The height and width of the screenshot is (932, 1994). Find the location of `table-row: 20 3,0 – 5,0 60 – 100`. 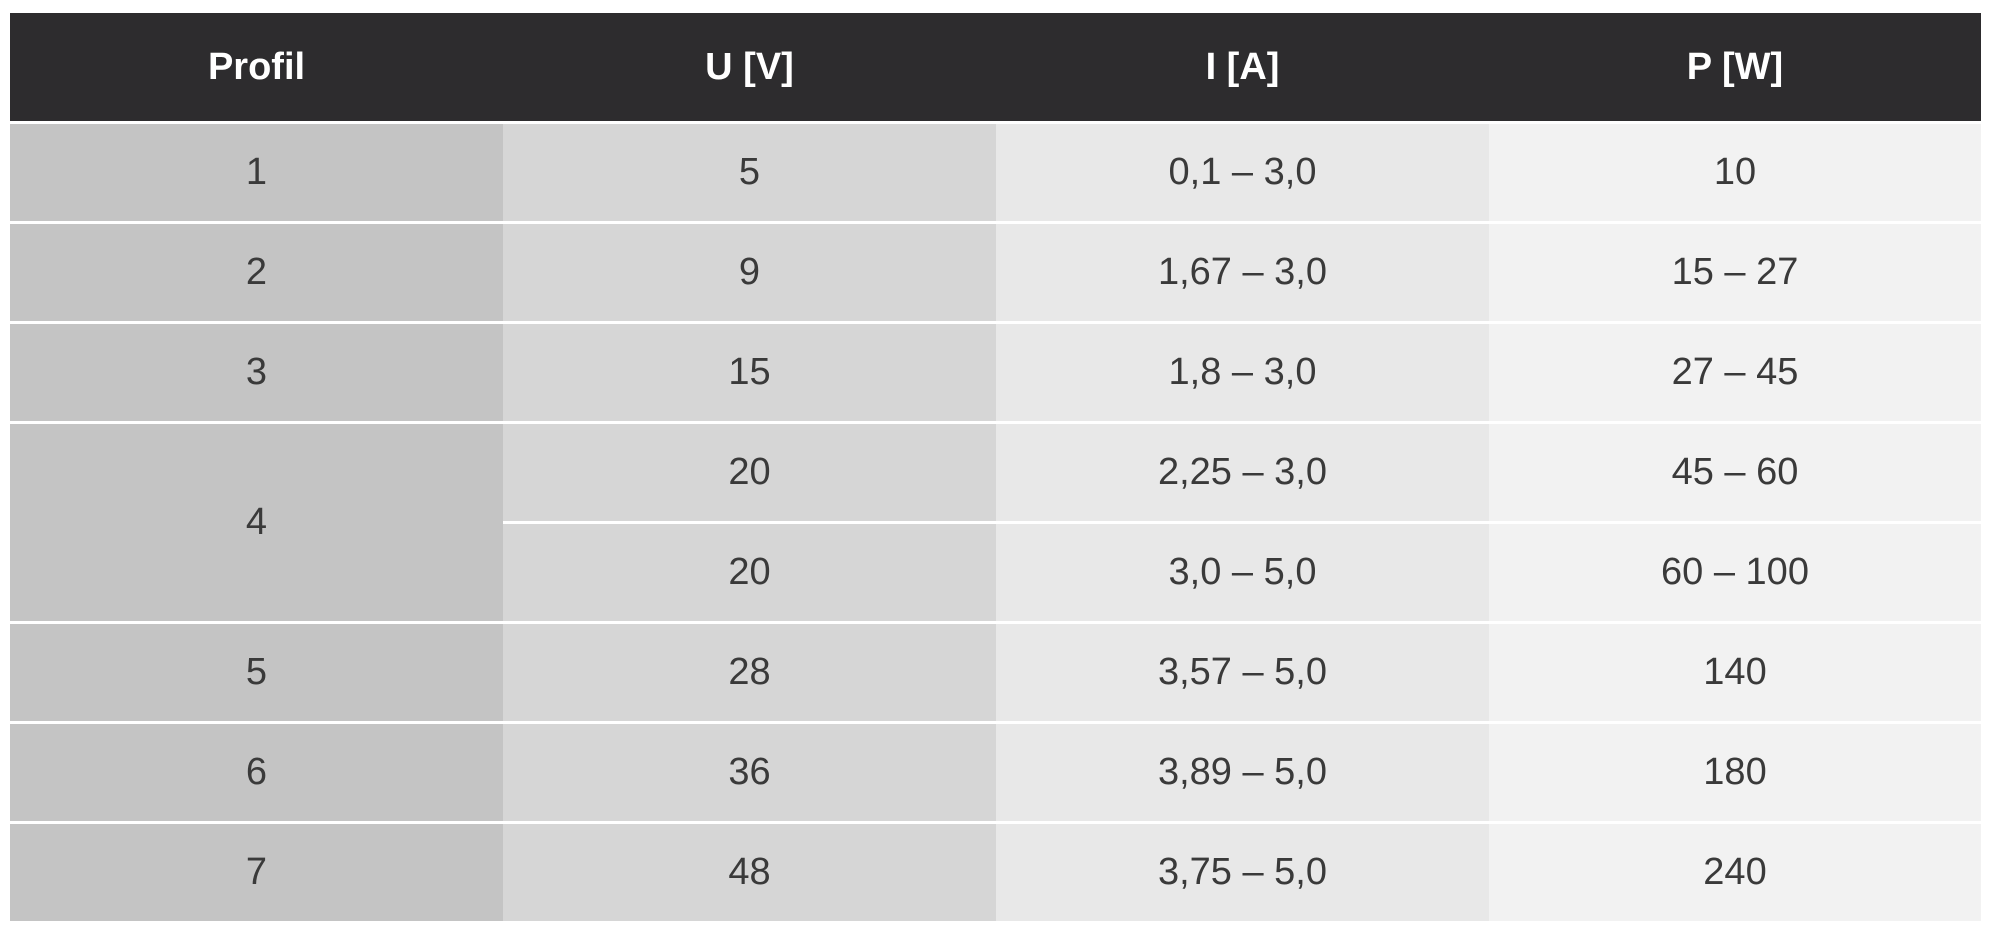

table-row: 20 3,0 – 5,0 60 – 100 is located at coordinates (995, 572).